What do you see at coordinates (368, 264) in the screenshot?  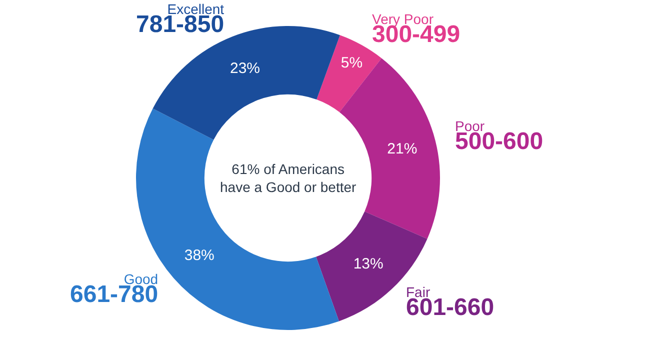 I see `data-label: 13%` at bounding box center [368, 264].